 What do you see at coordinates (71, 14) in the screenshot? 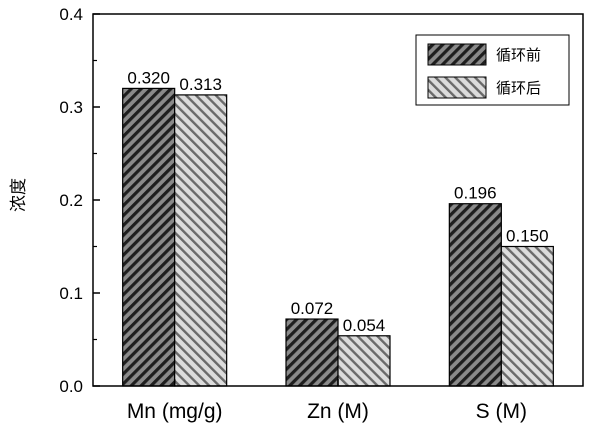
I see `y-tick-label: 0.4` at bounding box center [71, 14].